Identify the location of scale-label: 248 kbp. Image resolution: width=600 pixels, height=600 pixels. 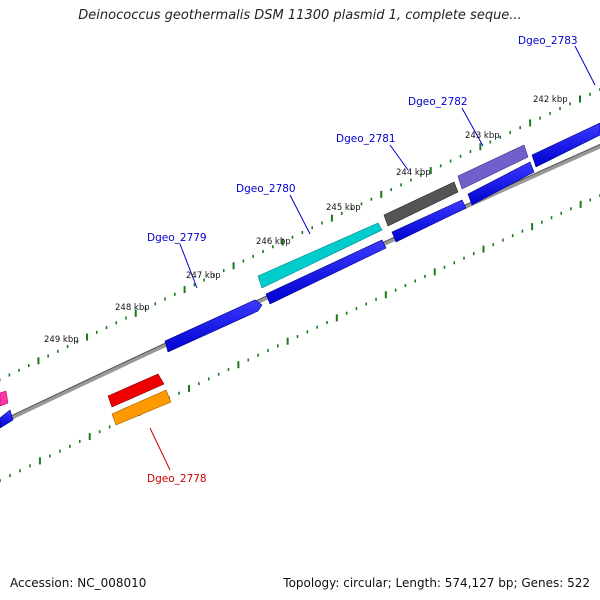
(132, 308).